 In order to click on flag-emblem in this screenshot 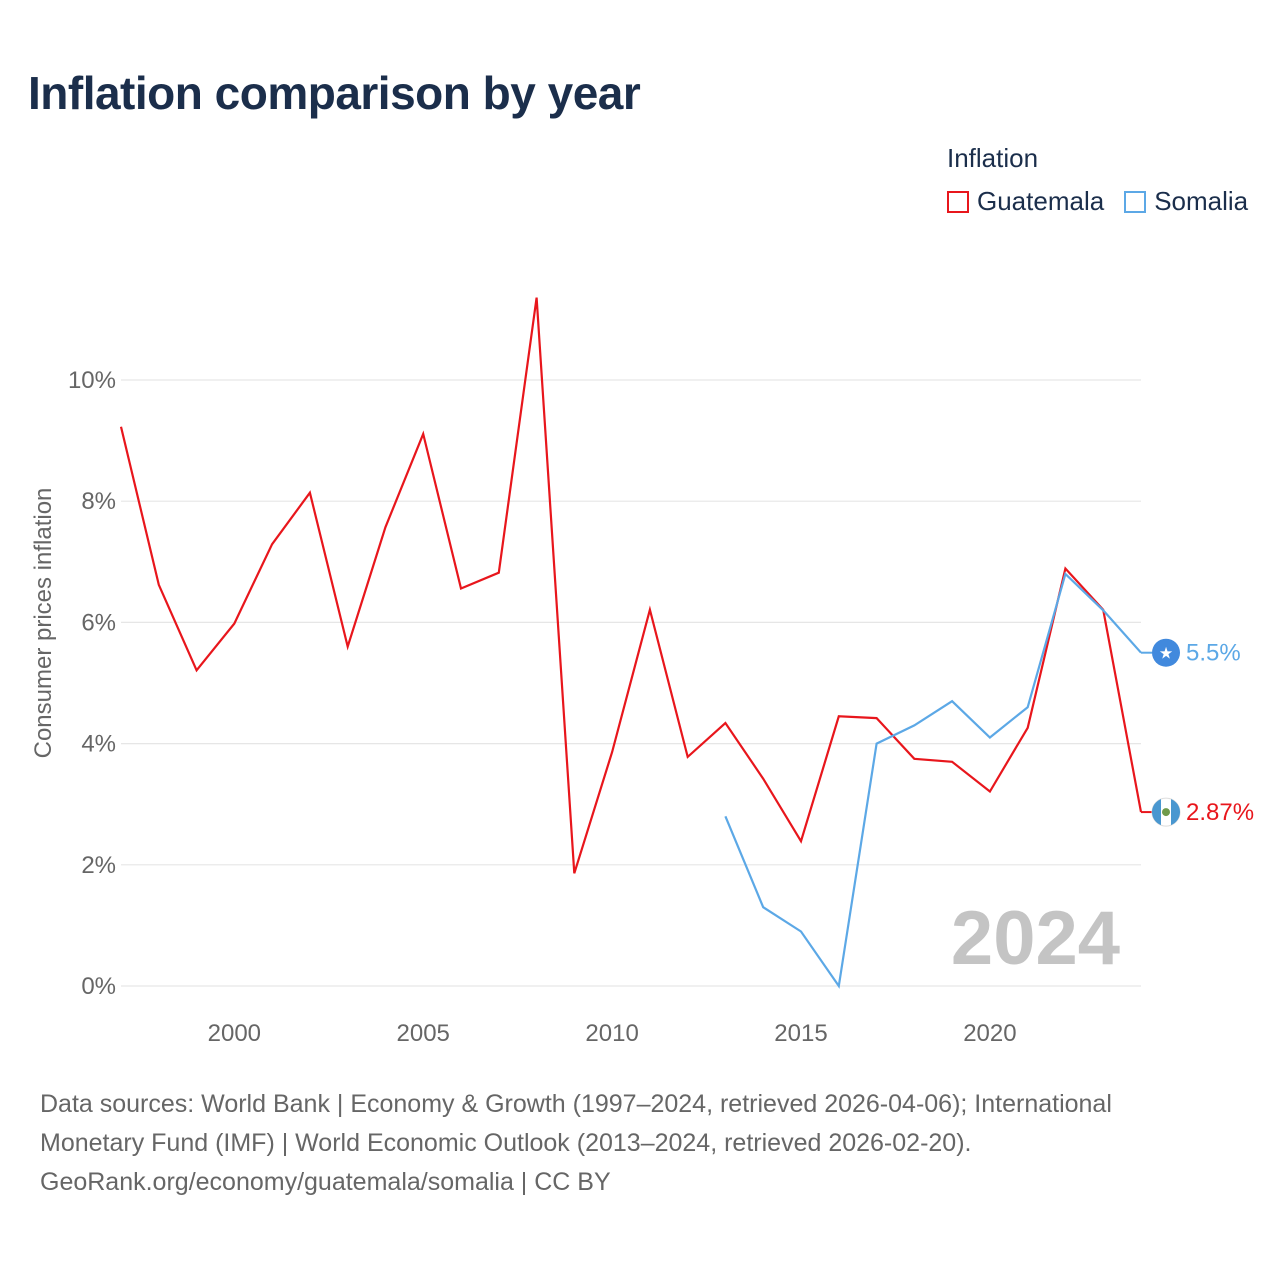, I will do `click(1166, 812)`.